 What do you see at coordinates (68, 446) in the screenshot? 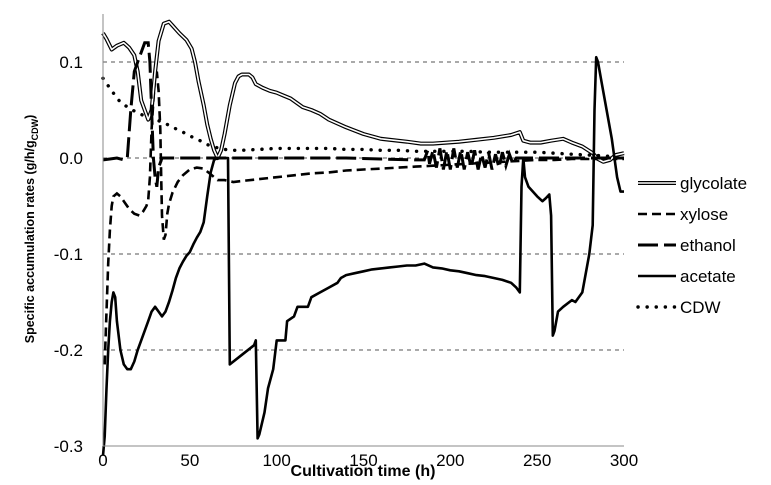
I see `y-tick-label: -0.3` at bounding box center [68, 446].